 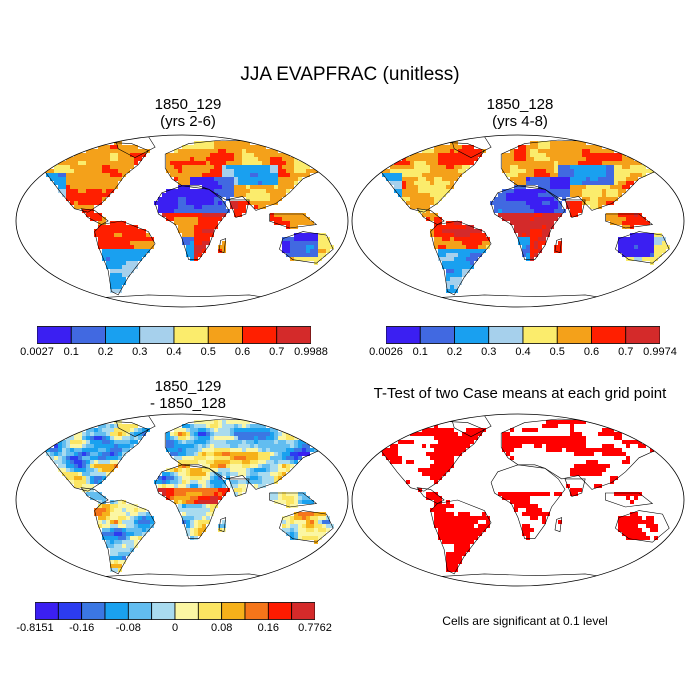 What do you see at coordinates (82, 628) in the screenshot?
I see `colorbar-tick-label: -0.16` at bounding box center [82, 628].